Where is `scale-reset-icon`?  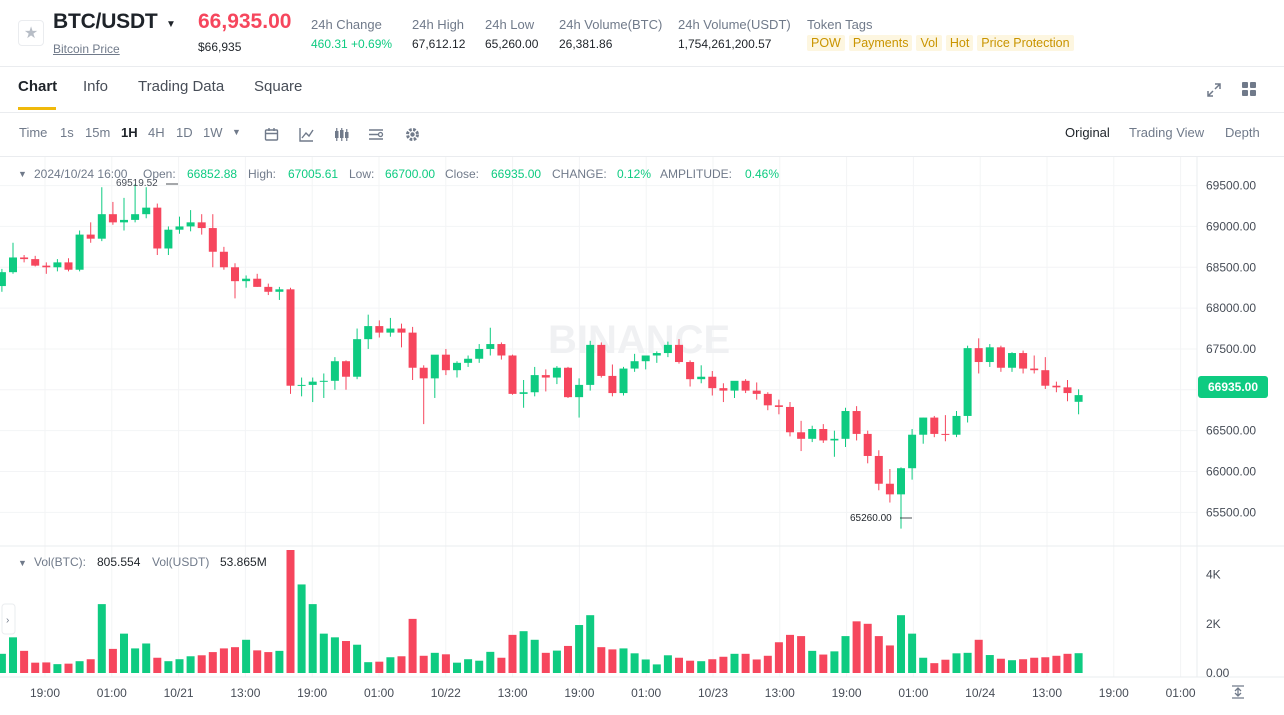
scale-reset-icon is located at coordinates (1238, 692).